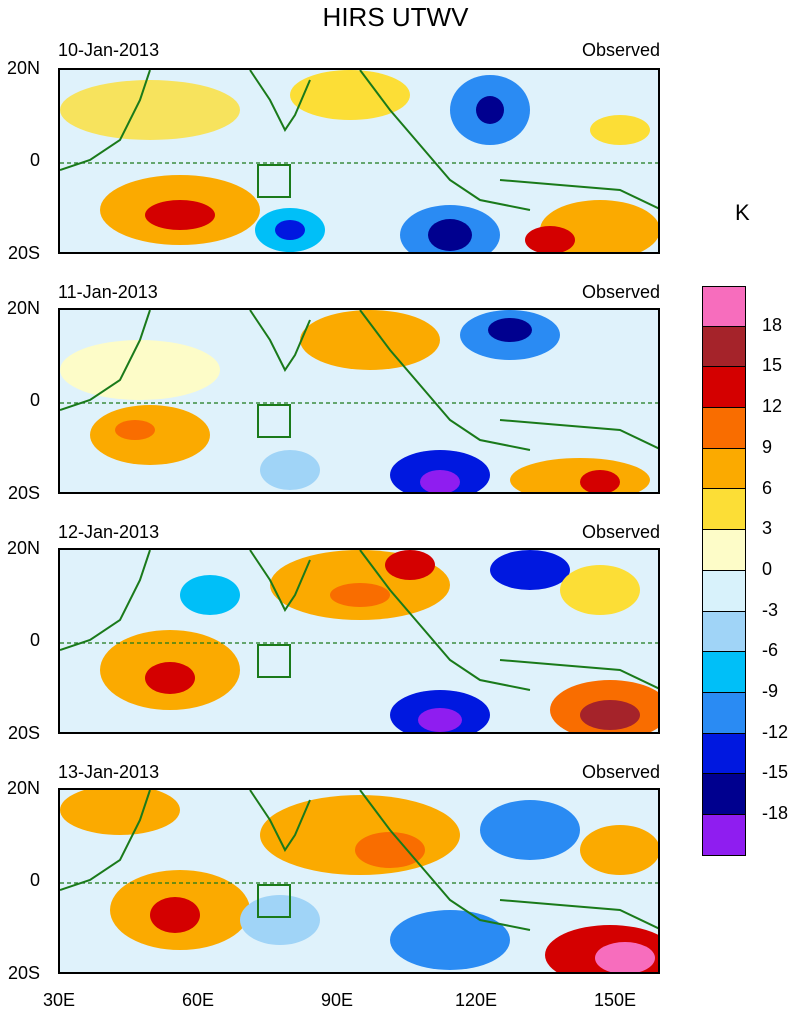  I want to click on colorbar-label: -12, so click(775, 731).